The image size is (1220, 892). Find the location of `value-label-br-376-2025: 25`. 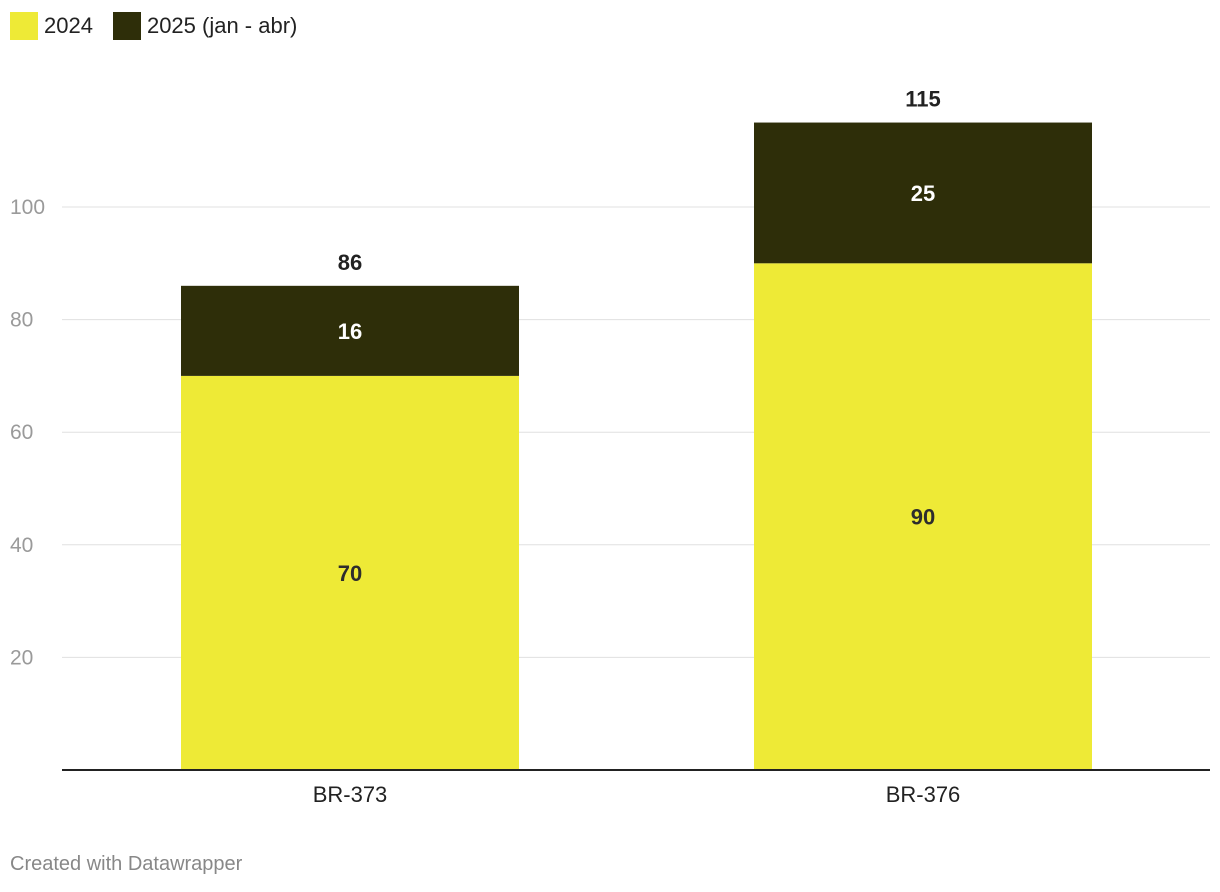

value-label-br-376-2025: 25 is located at coordinates (923, 193).